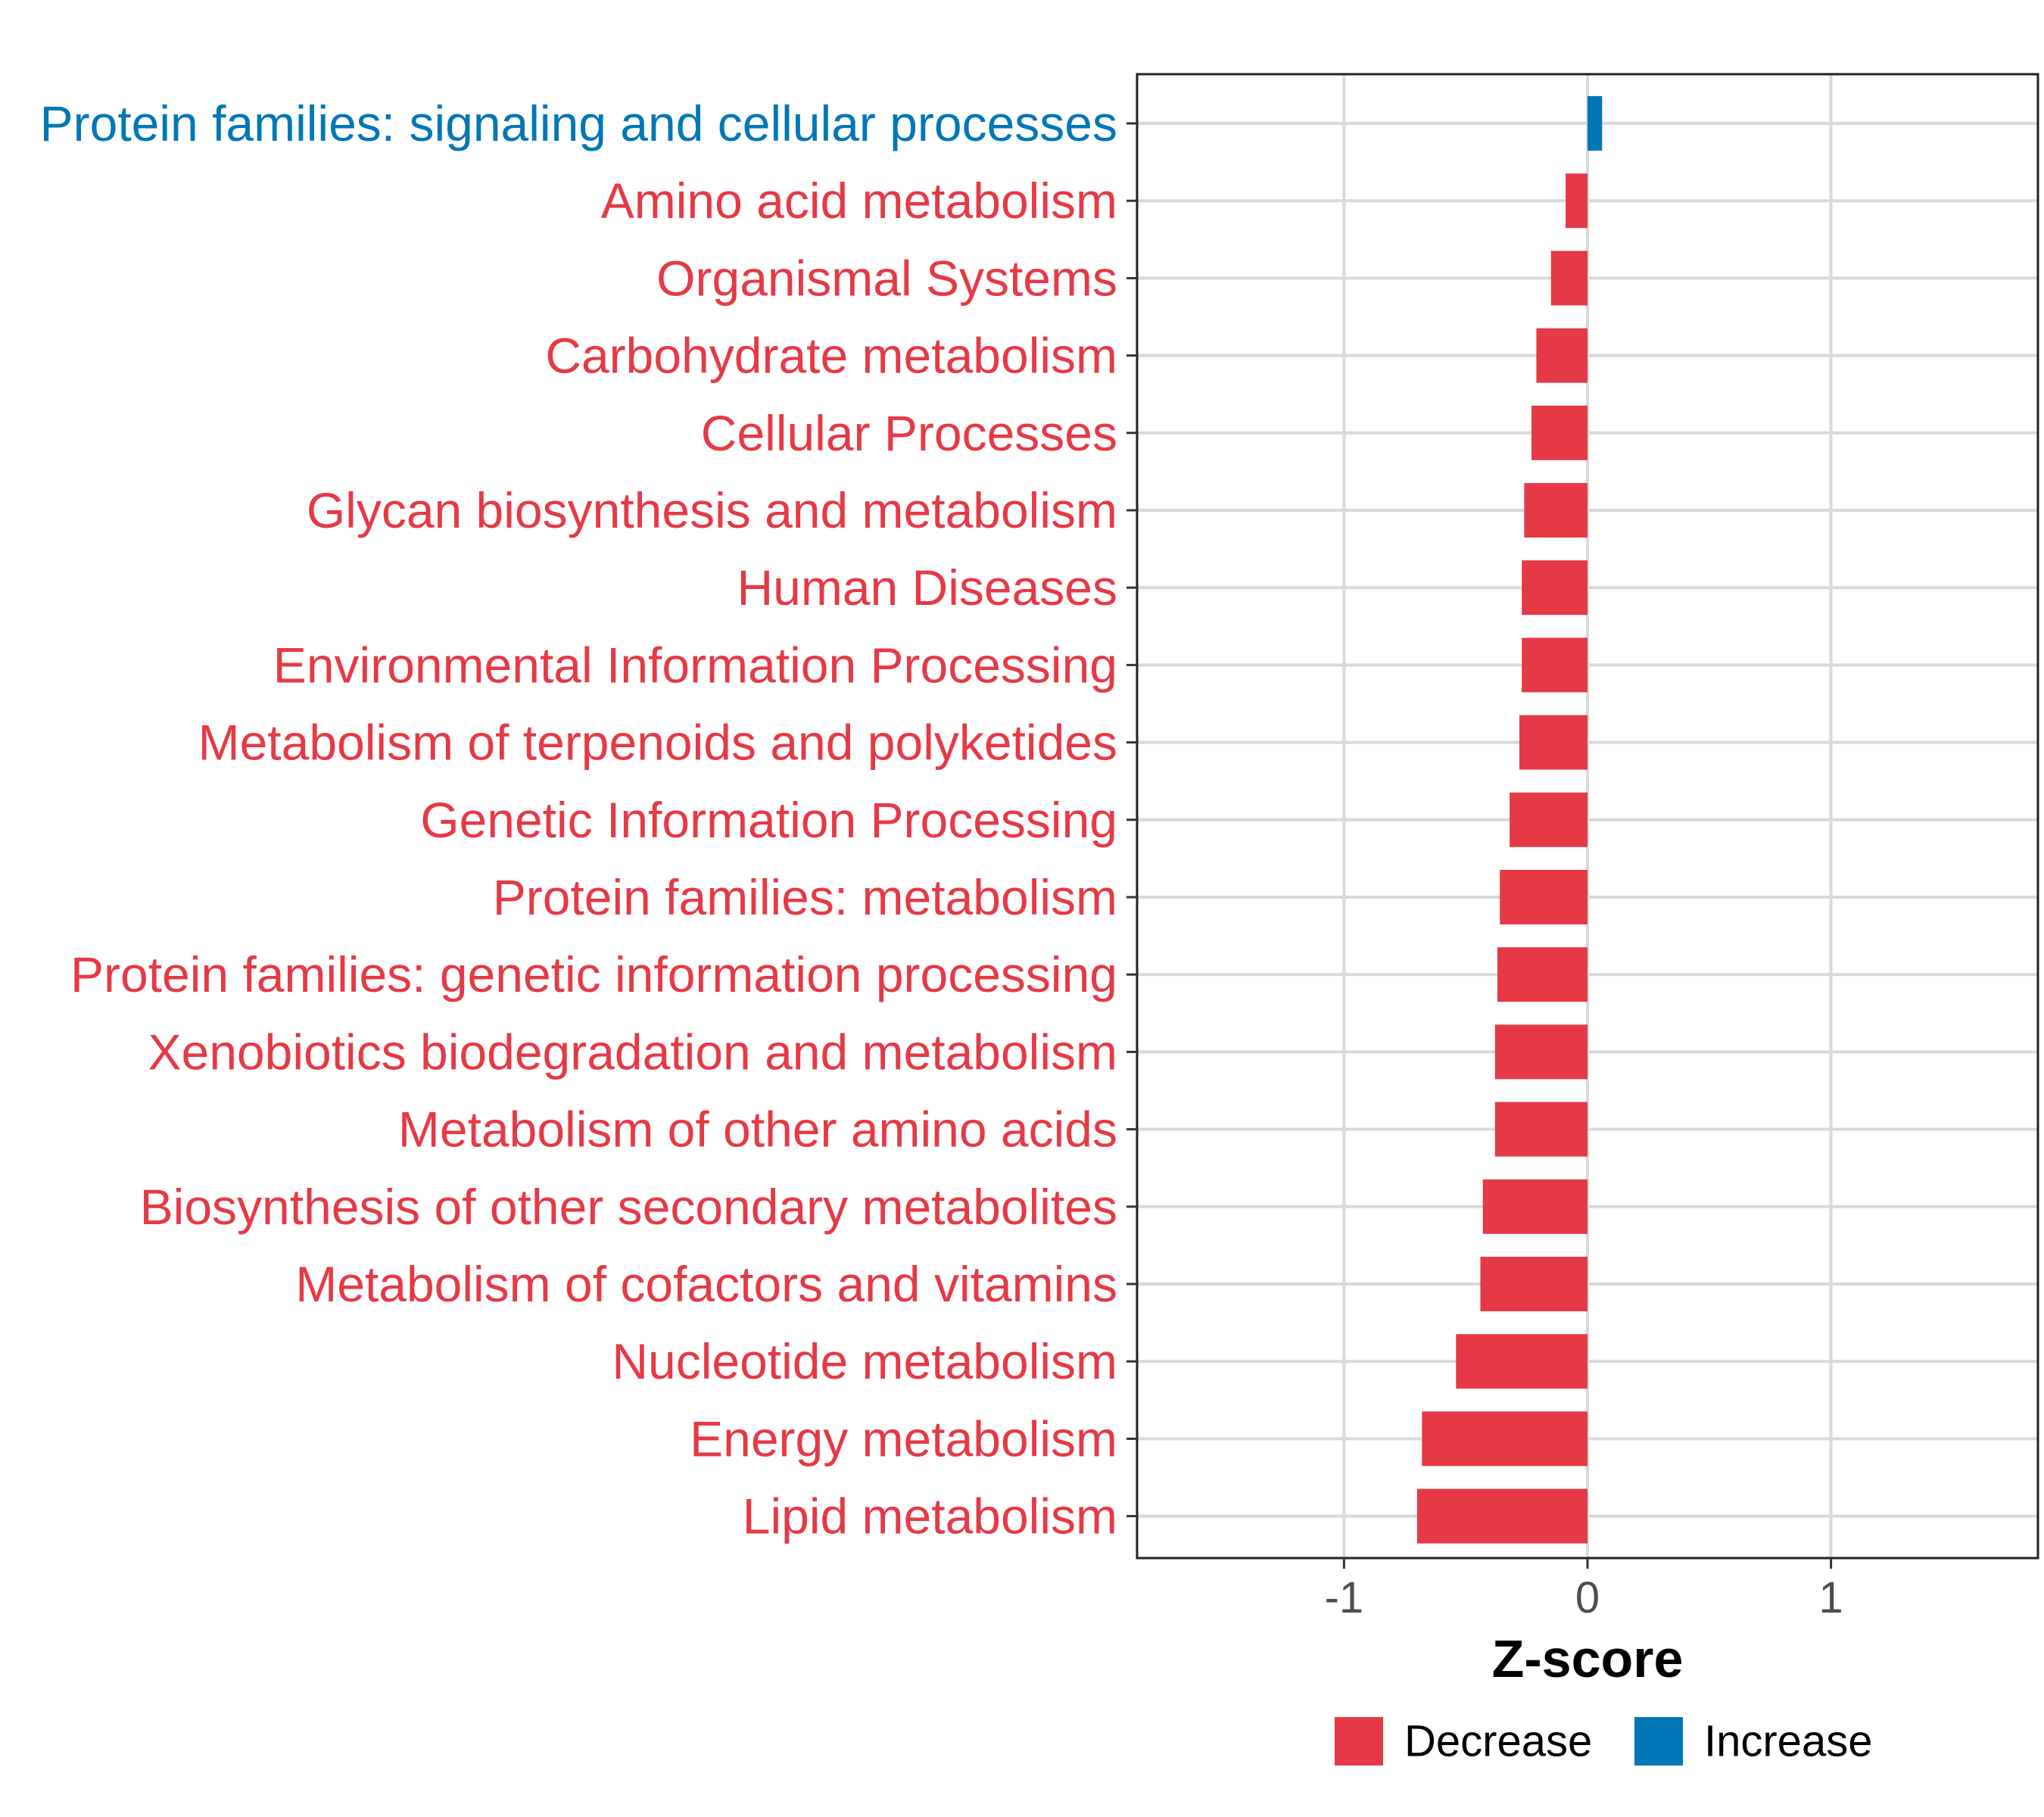  Describe the element at coordinates (757, 1130) in the screenshot. I see `category-label: Metabolism of other amino acids` at that location.